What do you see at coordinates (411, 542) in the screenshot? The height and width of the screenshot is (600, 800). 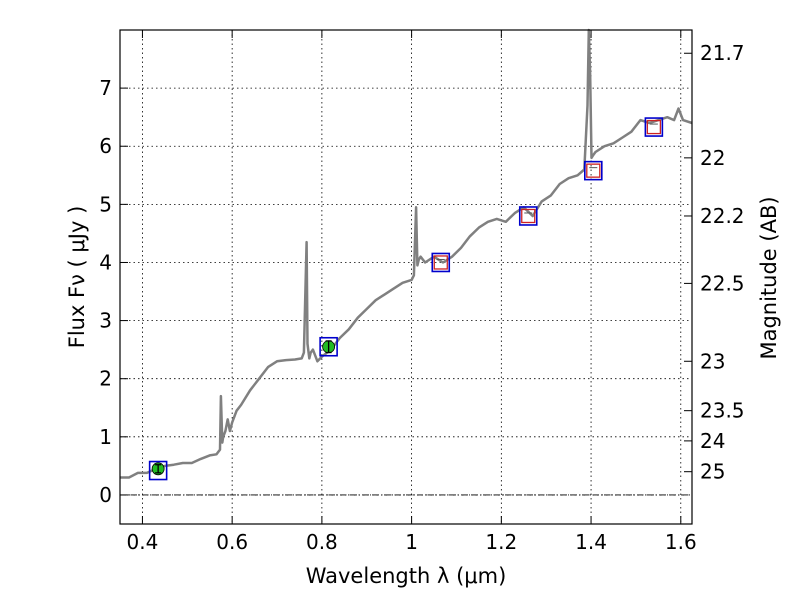 I see `x-tick-label: 1` at bounding box center [411, 542].